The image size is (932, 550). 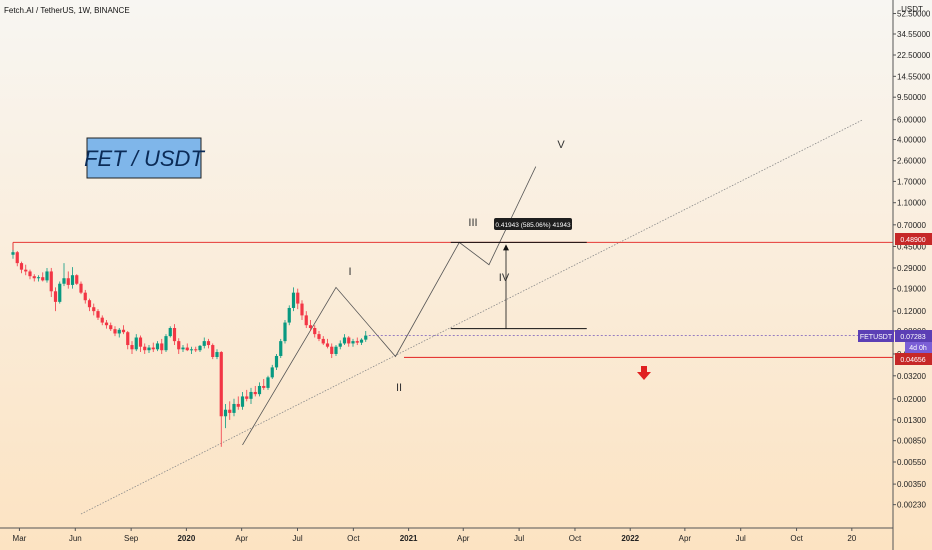 I want to click on current-price-label: 0.07283, so click(x=913, y=336).